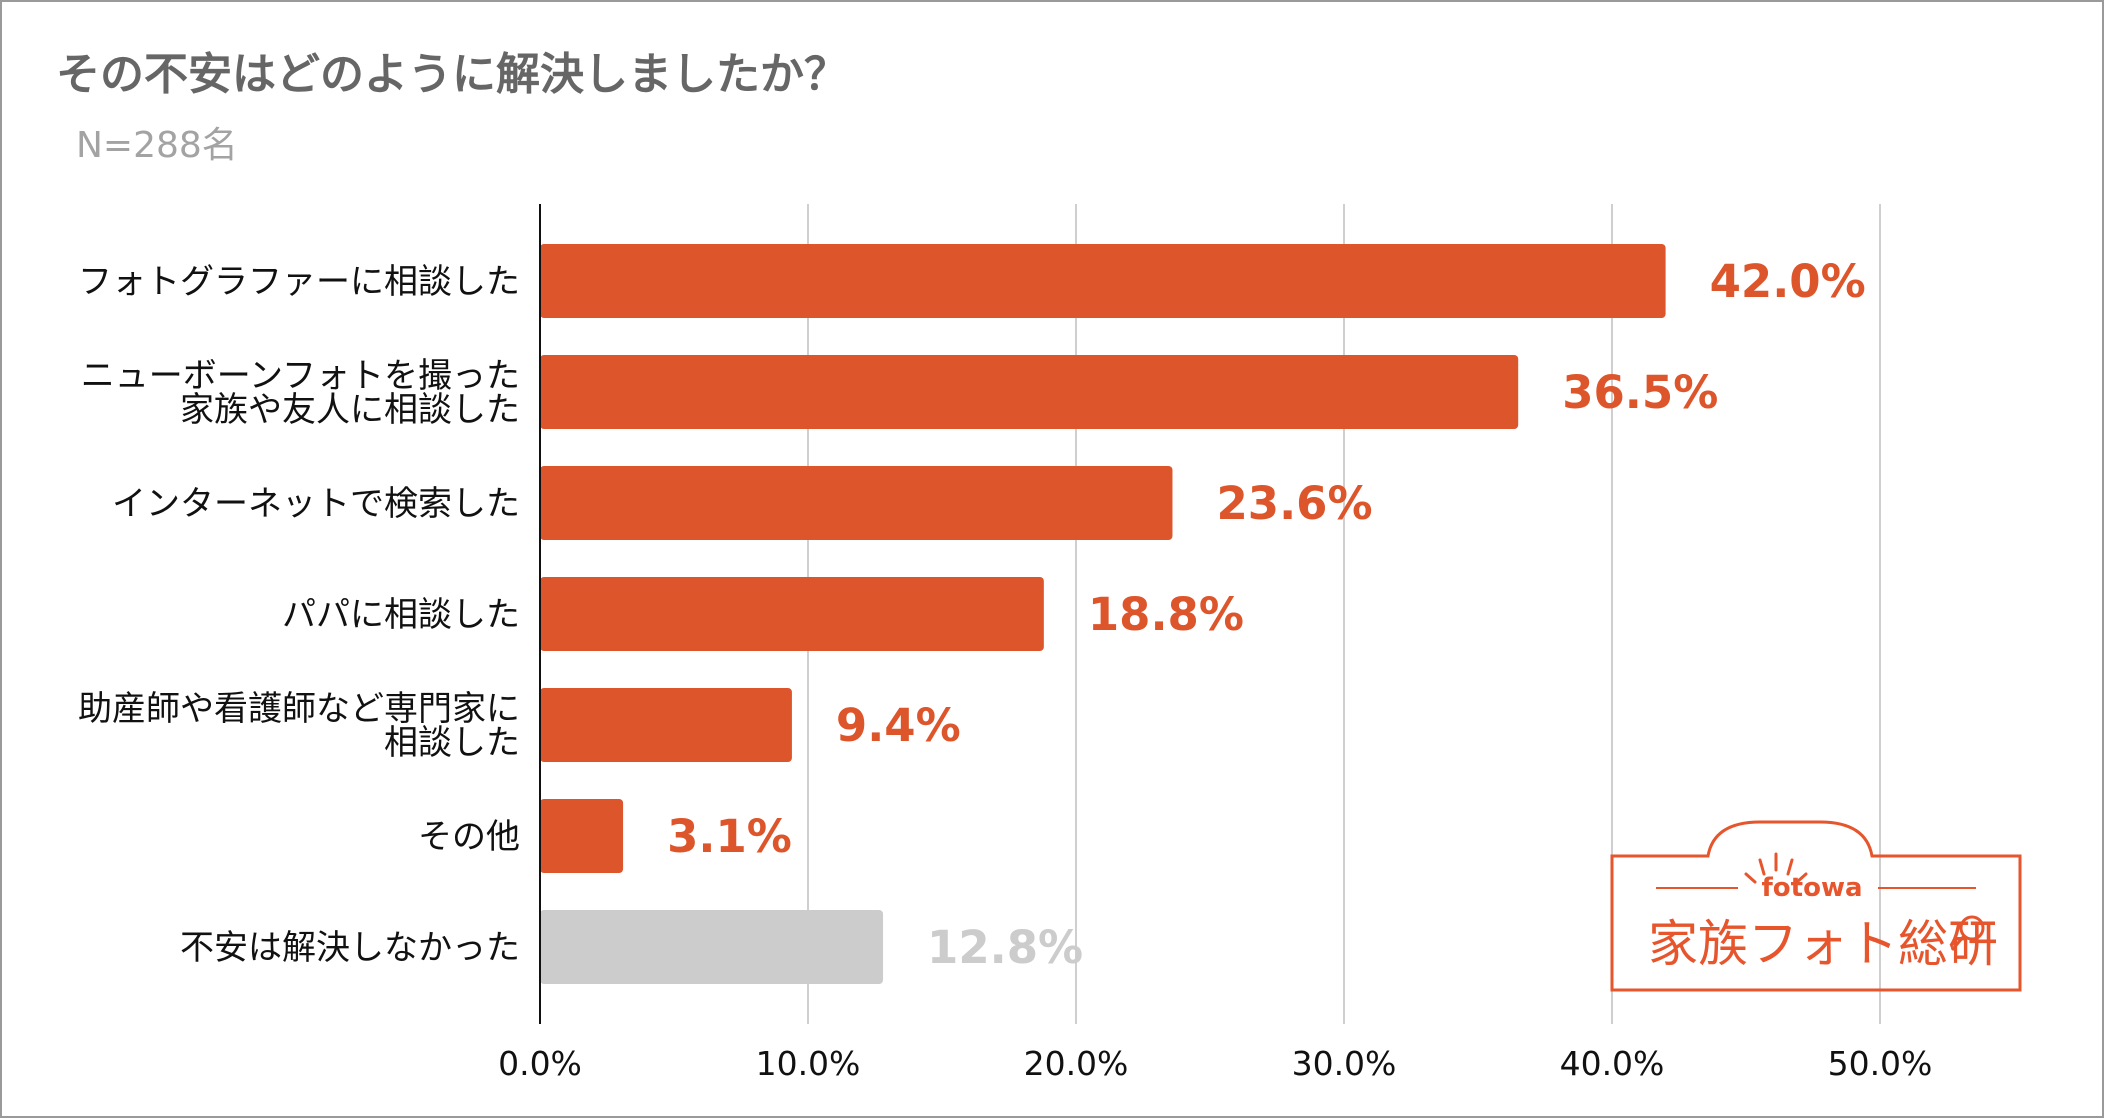 This screenshot has width=2104, height=1118. Describe the element at coordinates (1967, 933) in the screenshot. I see `magnifier-icon` at that location.